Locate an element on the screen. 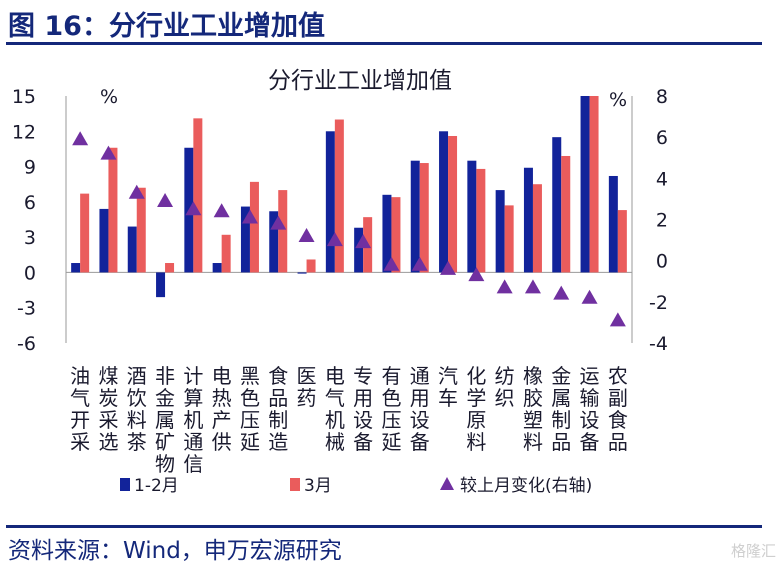 Image resolution: width=784 pixels, height=568 pixels. left-tick-label: 6 is located at coordinates (30, 203).